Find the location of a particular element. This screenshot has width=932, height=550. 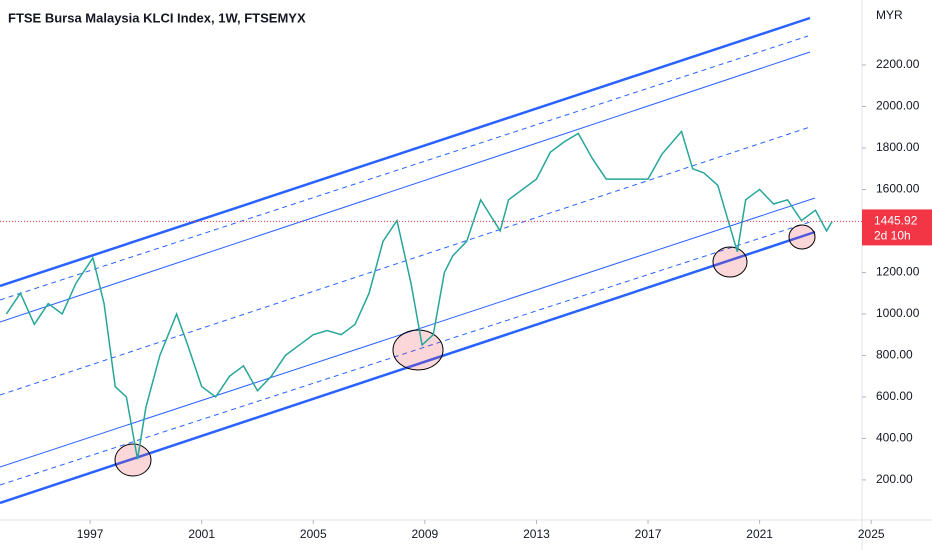

x-tick-label: 2001 is located at coordinates (201, 534).